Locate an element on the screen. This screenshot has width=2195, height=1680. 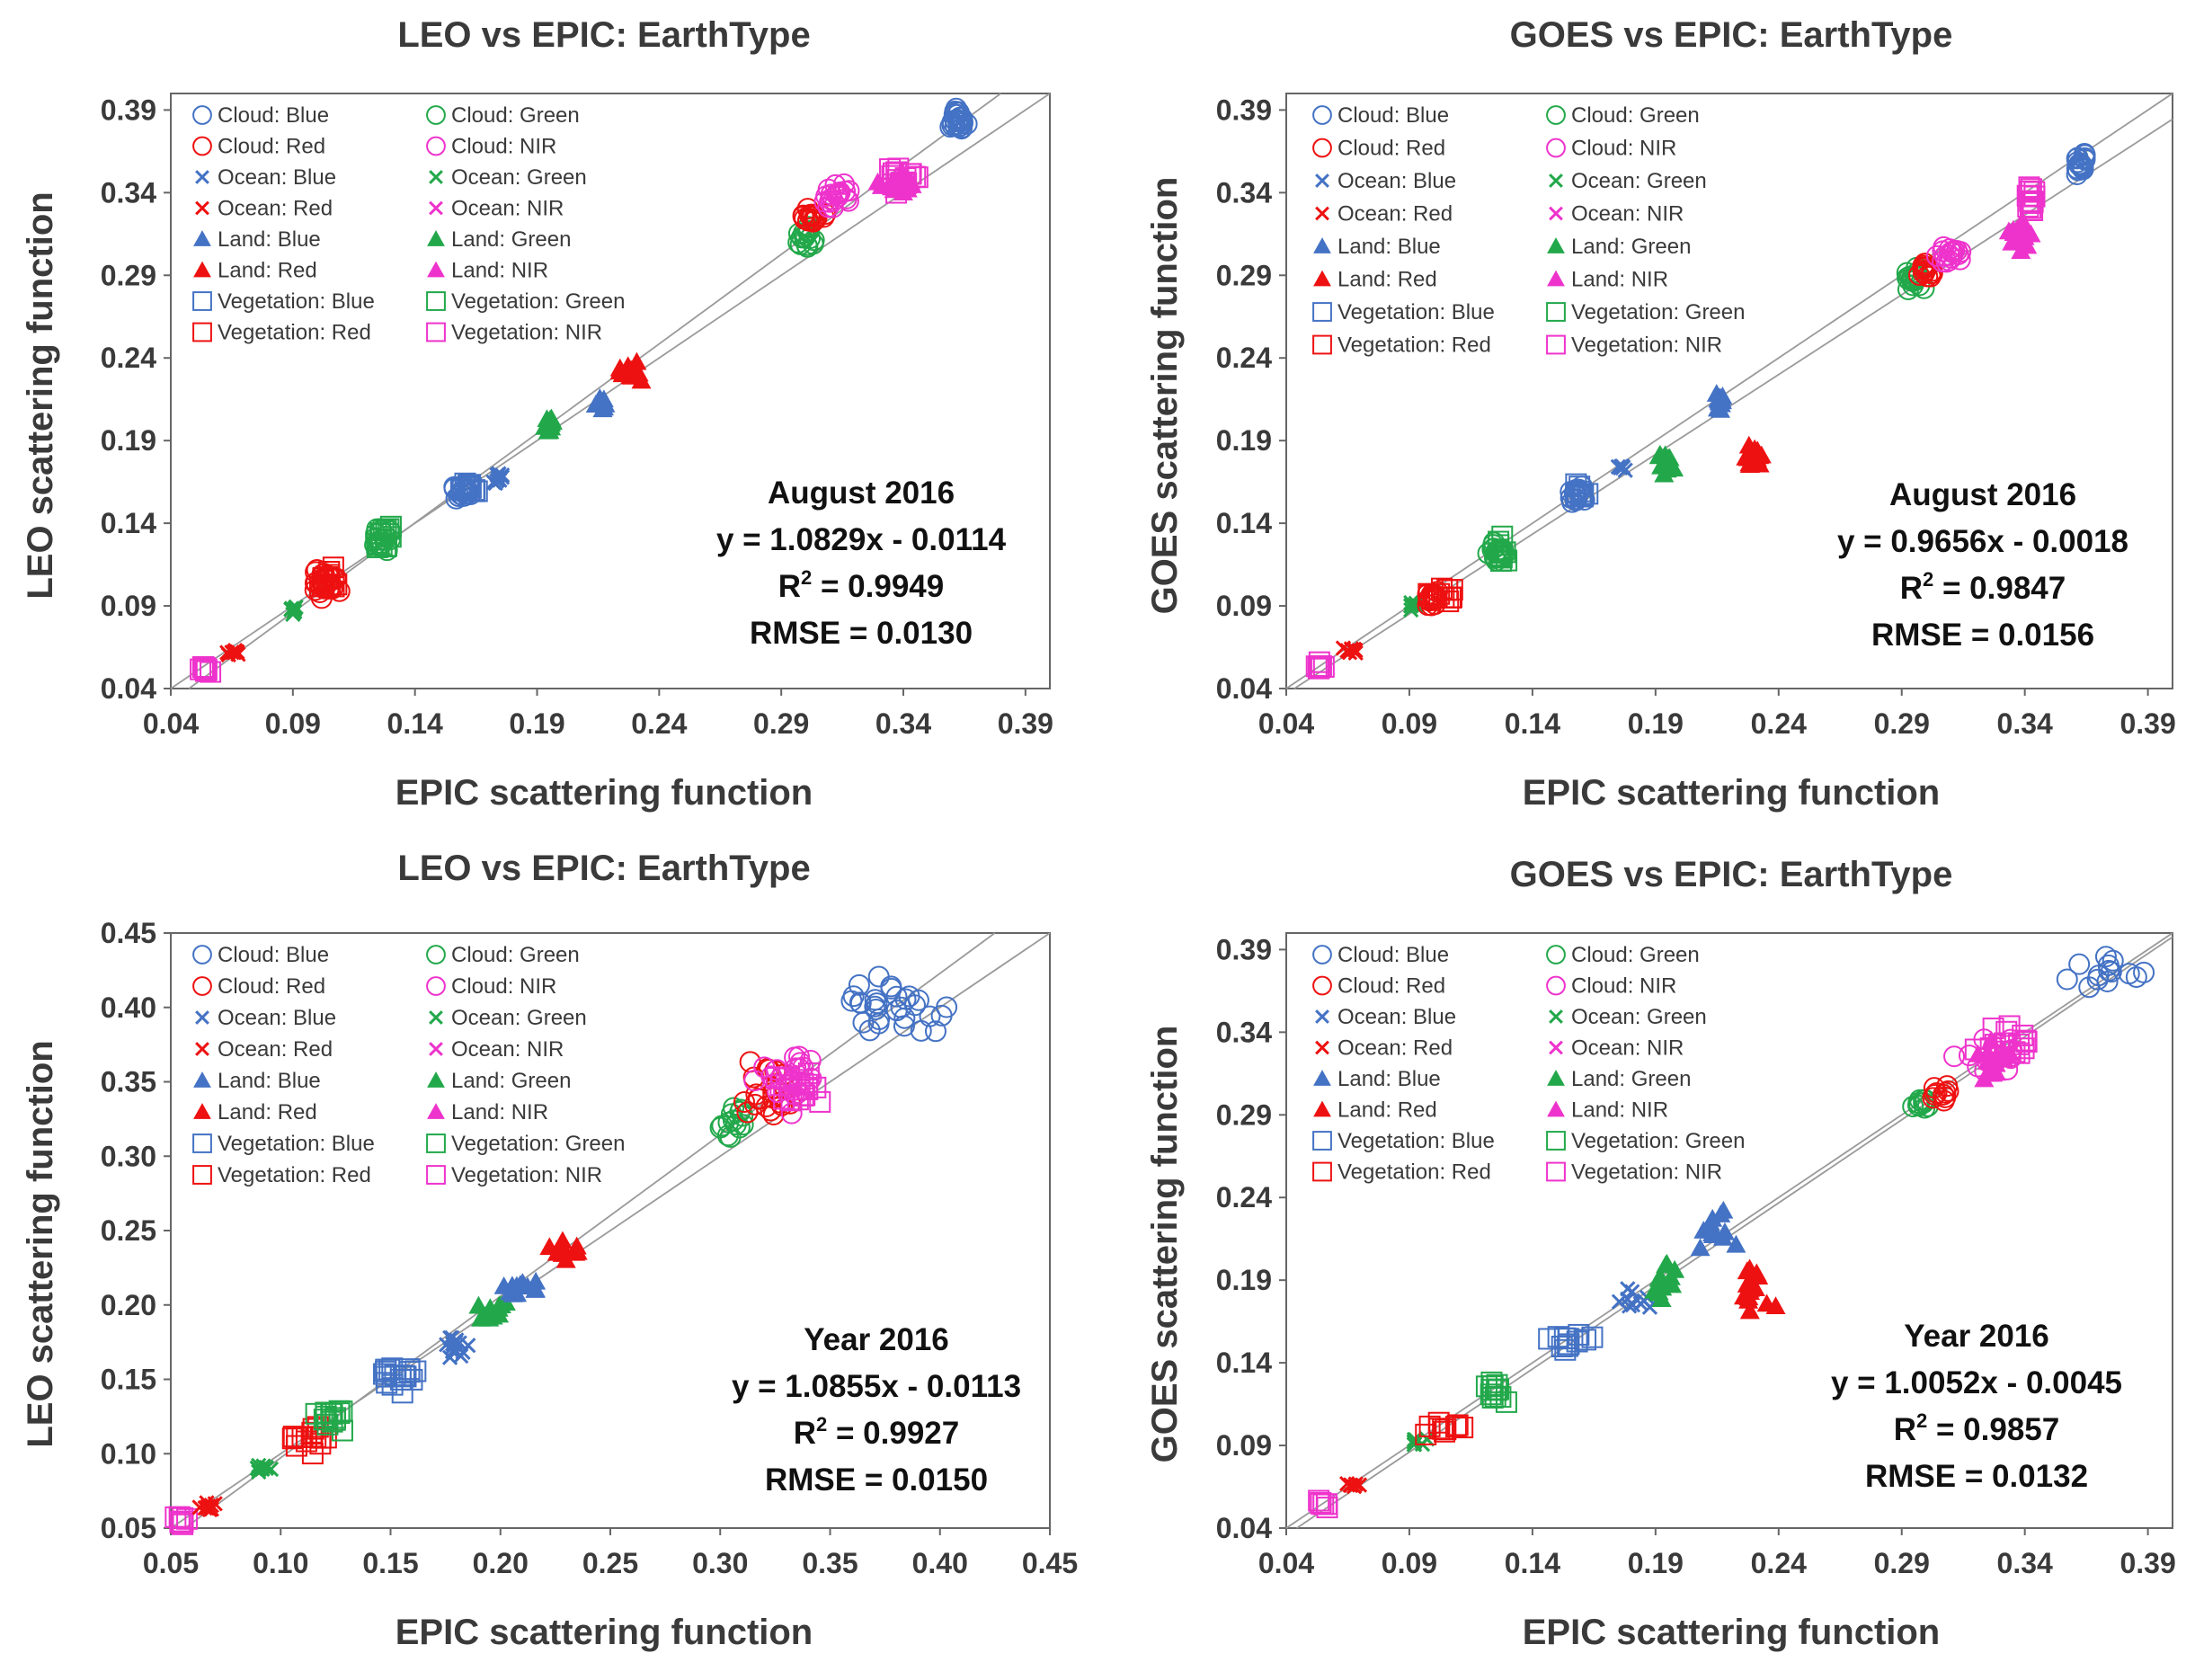
x-tick-label: 0.09 is located at coordinates (1409, 723).